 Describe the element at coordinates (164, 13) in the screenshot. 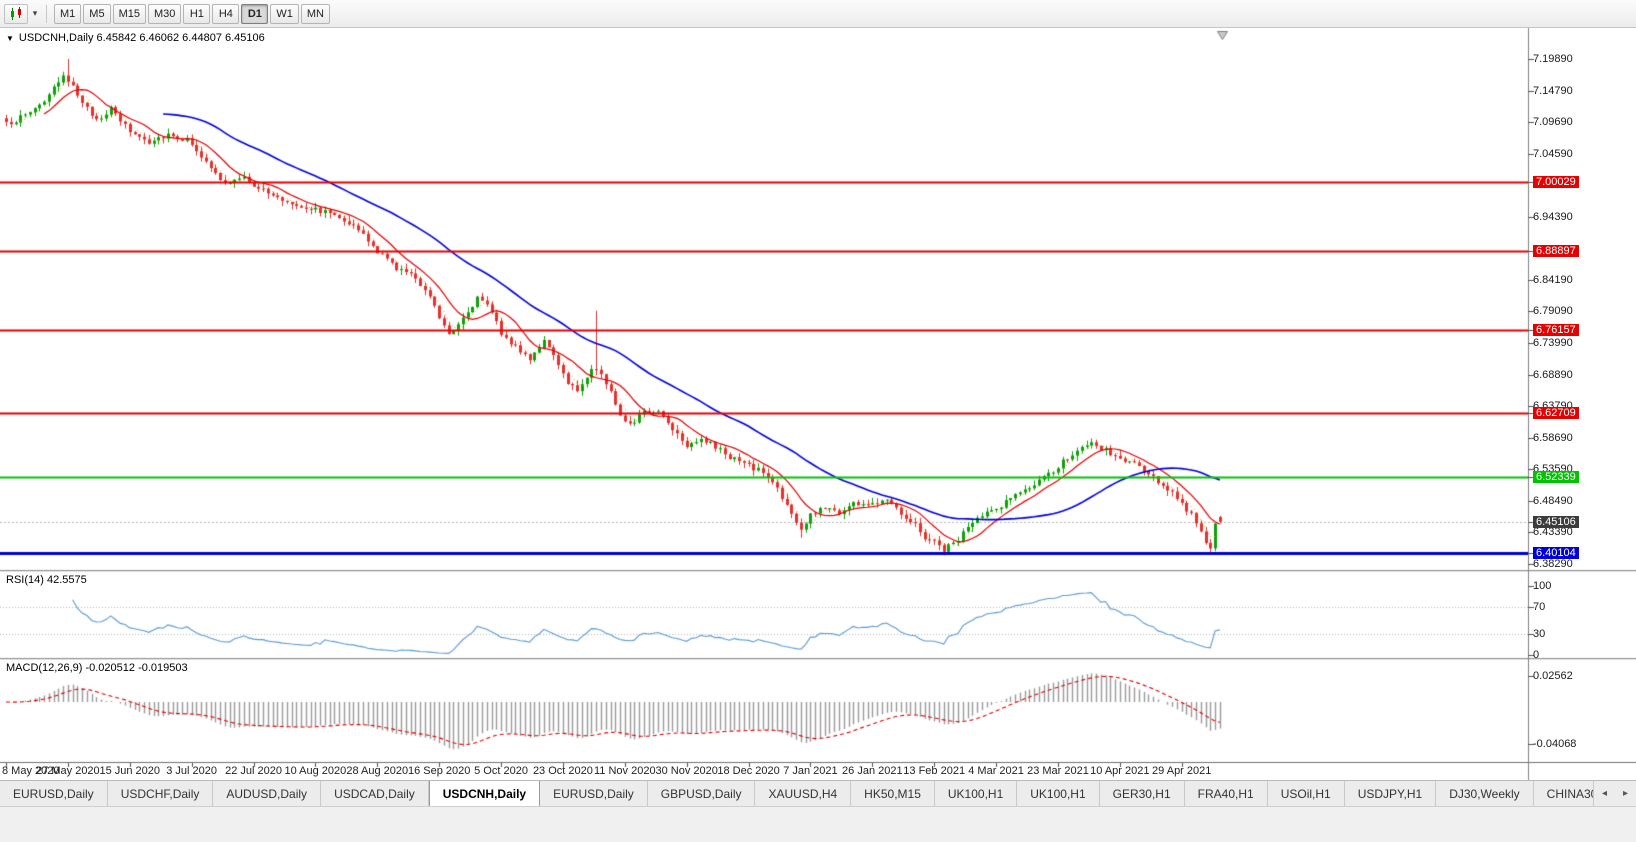

I see `timeframe-button-m30: M30` at that location.